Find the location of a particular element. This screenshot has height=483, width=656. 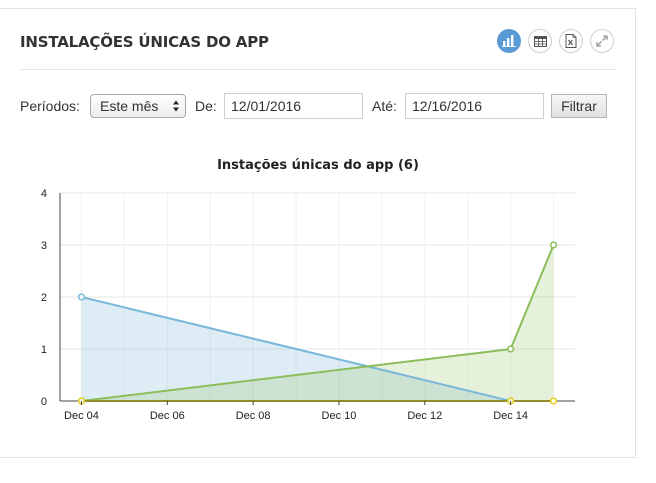

bar-chart-icon is located at coordinates (509, 41).